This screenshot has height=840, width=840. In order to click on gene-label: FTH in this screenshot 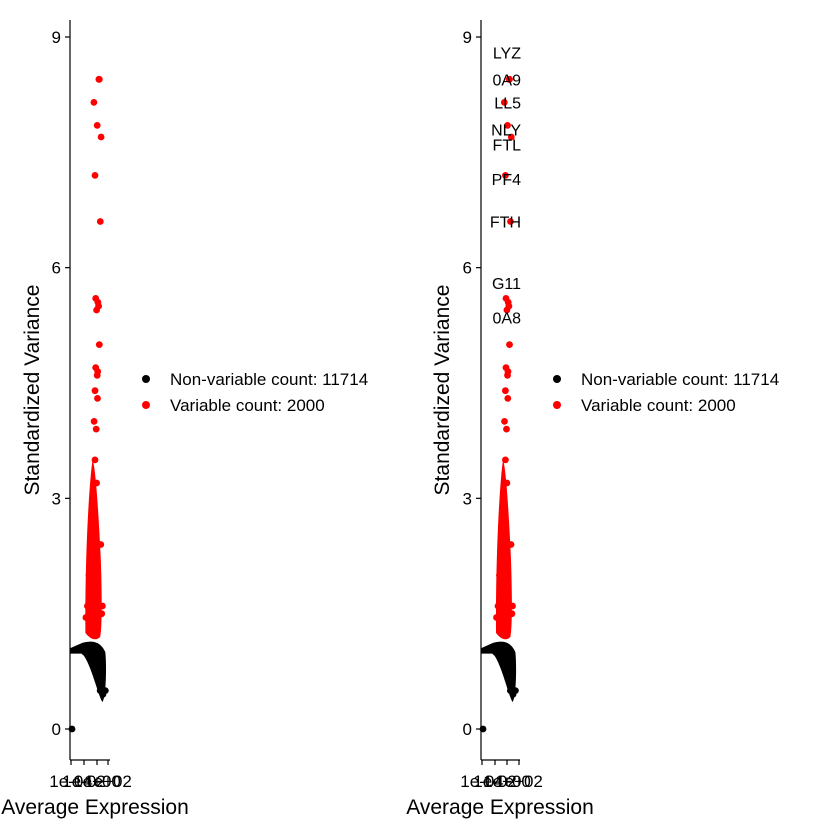, I will do `click(505, 223)`.